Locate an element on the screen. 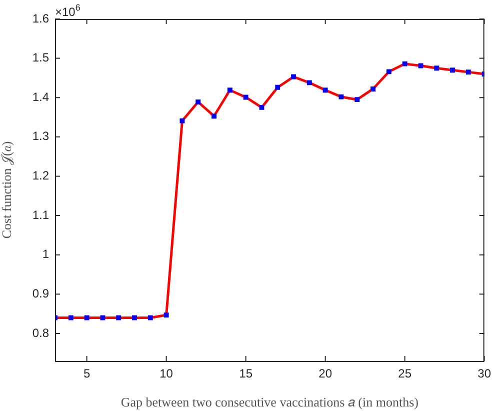 The width and height of the screenshot is (497, 411). x-tick-label: 10 is located at coordinates (167, 373).